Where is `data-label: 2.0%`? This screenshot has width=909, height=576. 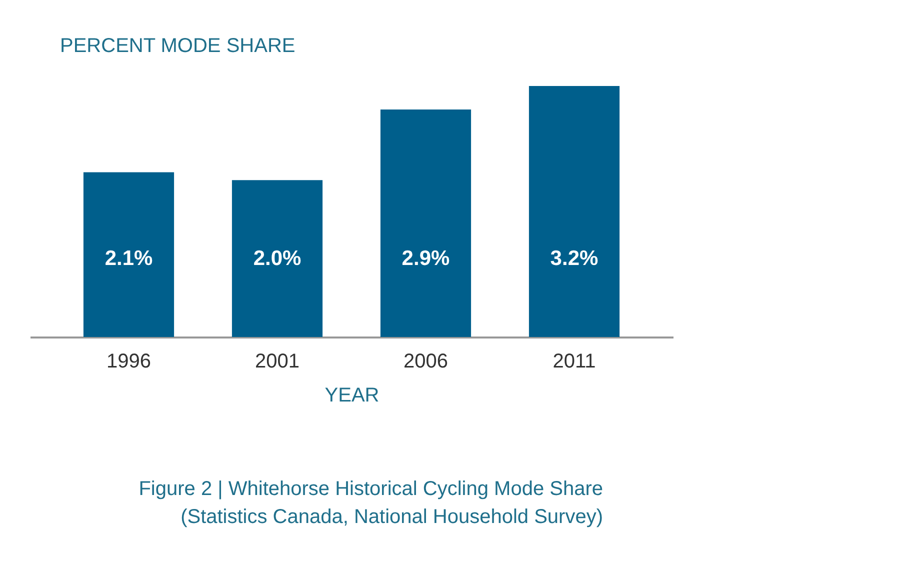 data-label: 2.0% is located at coordinates (277, 258).